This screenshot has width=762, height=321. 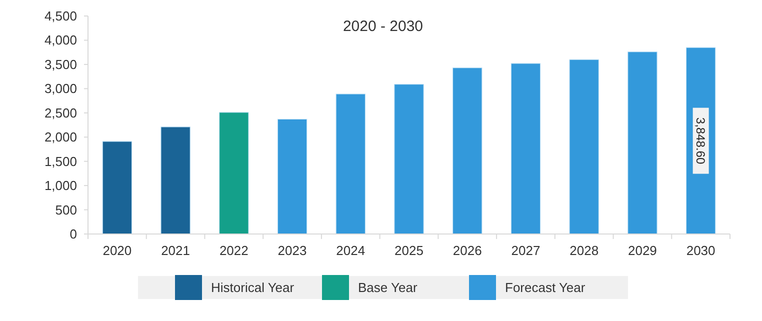 What do you see at coordinates (60, 161) in the screenshot?
I see `y-tick-label: 1,500` at bounding box center [60, 161].